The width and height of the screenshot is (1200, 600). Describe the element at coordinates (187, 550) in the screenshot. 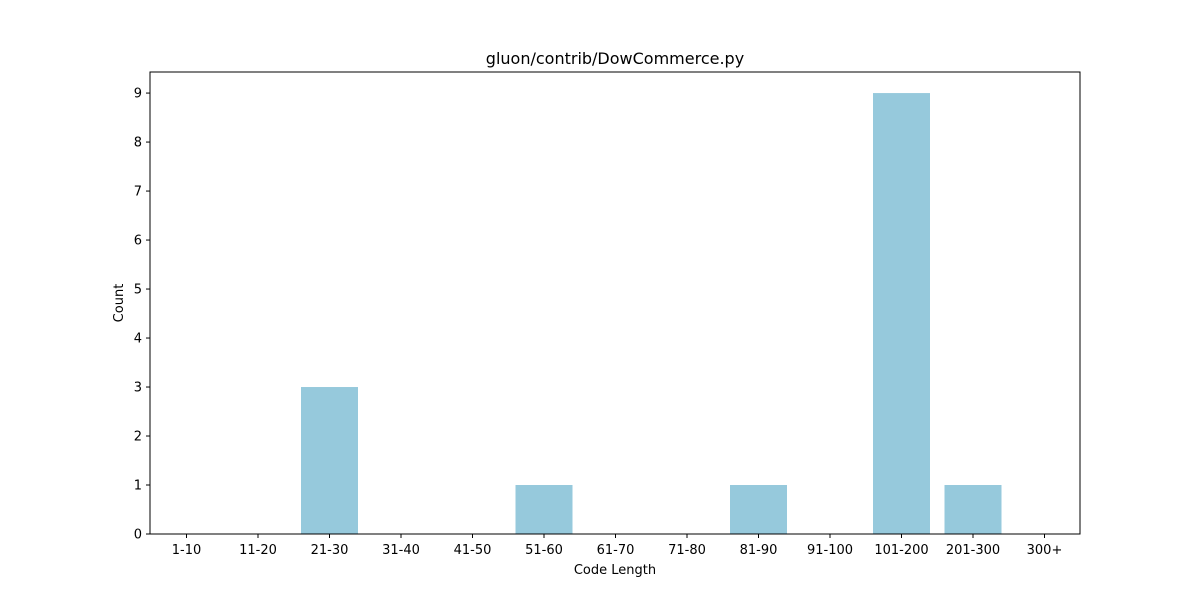

I see `x-tick-label: 1-10` at that location.